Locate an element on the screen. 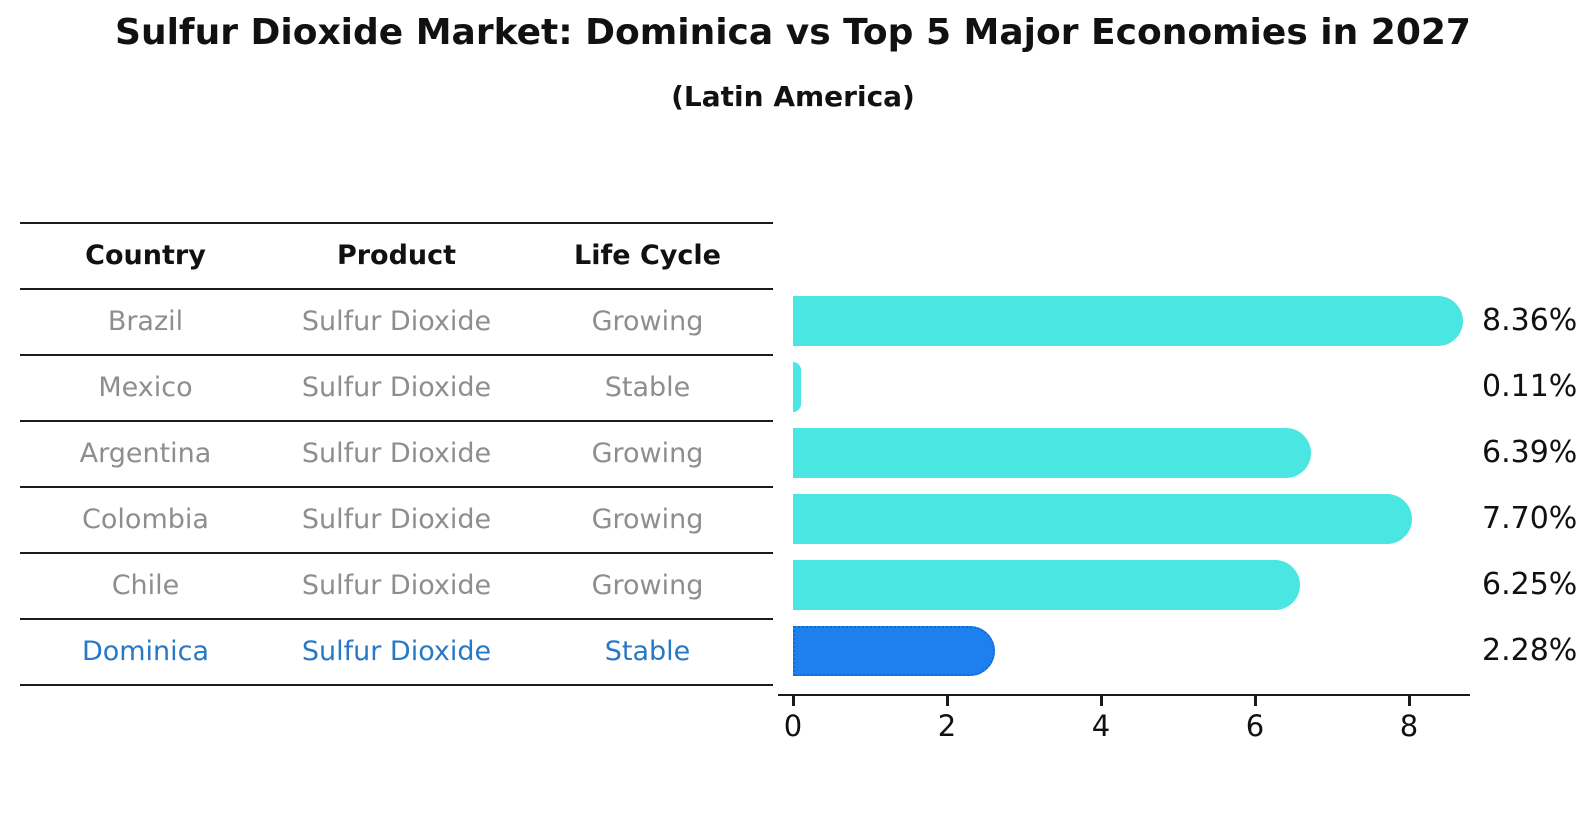 This screenshot has height=823, width=1586. bar-argentina is located at coordinates (1052, 453).